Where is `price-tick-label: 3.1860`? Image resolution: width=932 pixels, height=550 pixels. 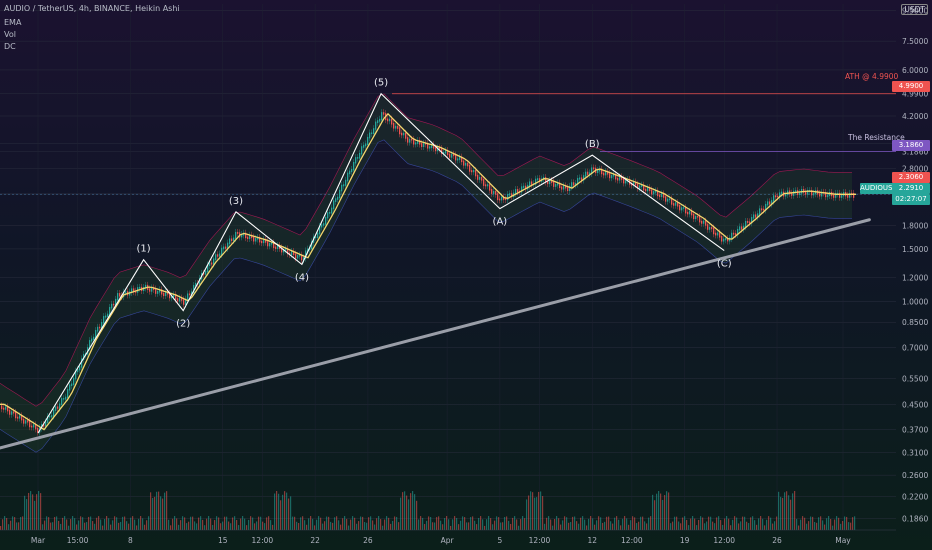
price-tick-label: 3.1860 is located at coordinates (915, 152).